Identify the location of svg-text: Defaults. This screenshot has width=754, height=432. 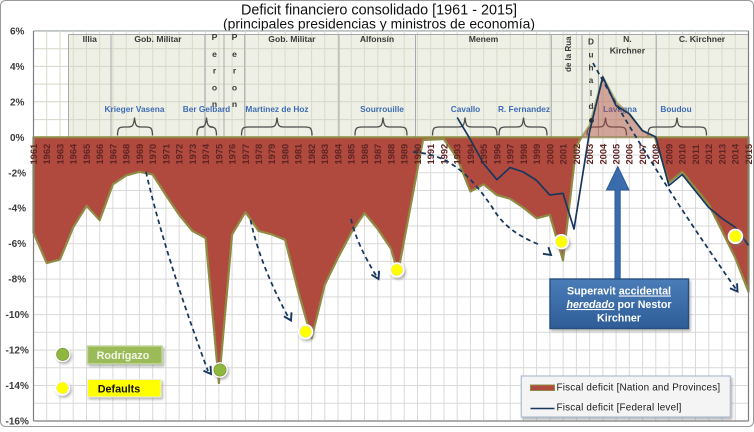
(119, 389).